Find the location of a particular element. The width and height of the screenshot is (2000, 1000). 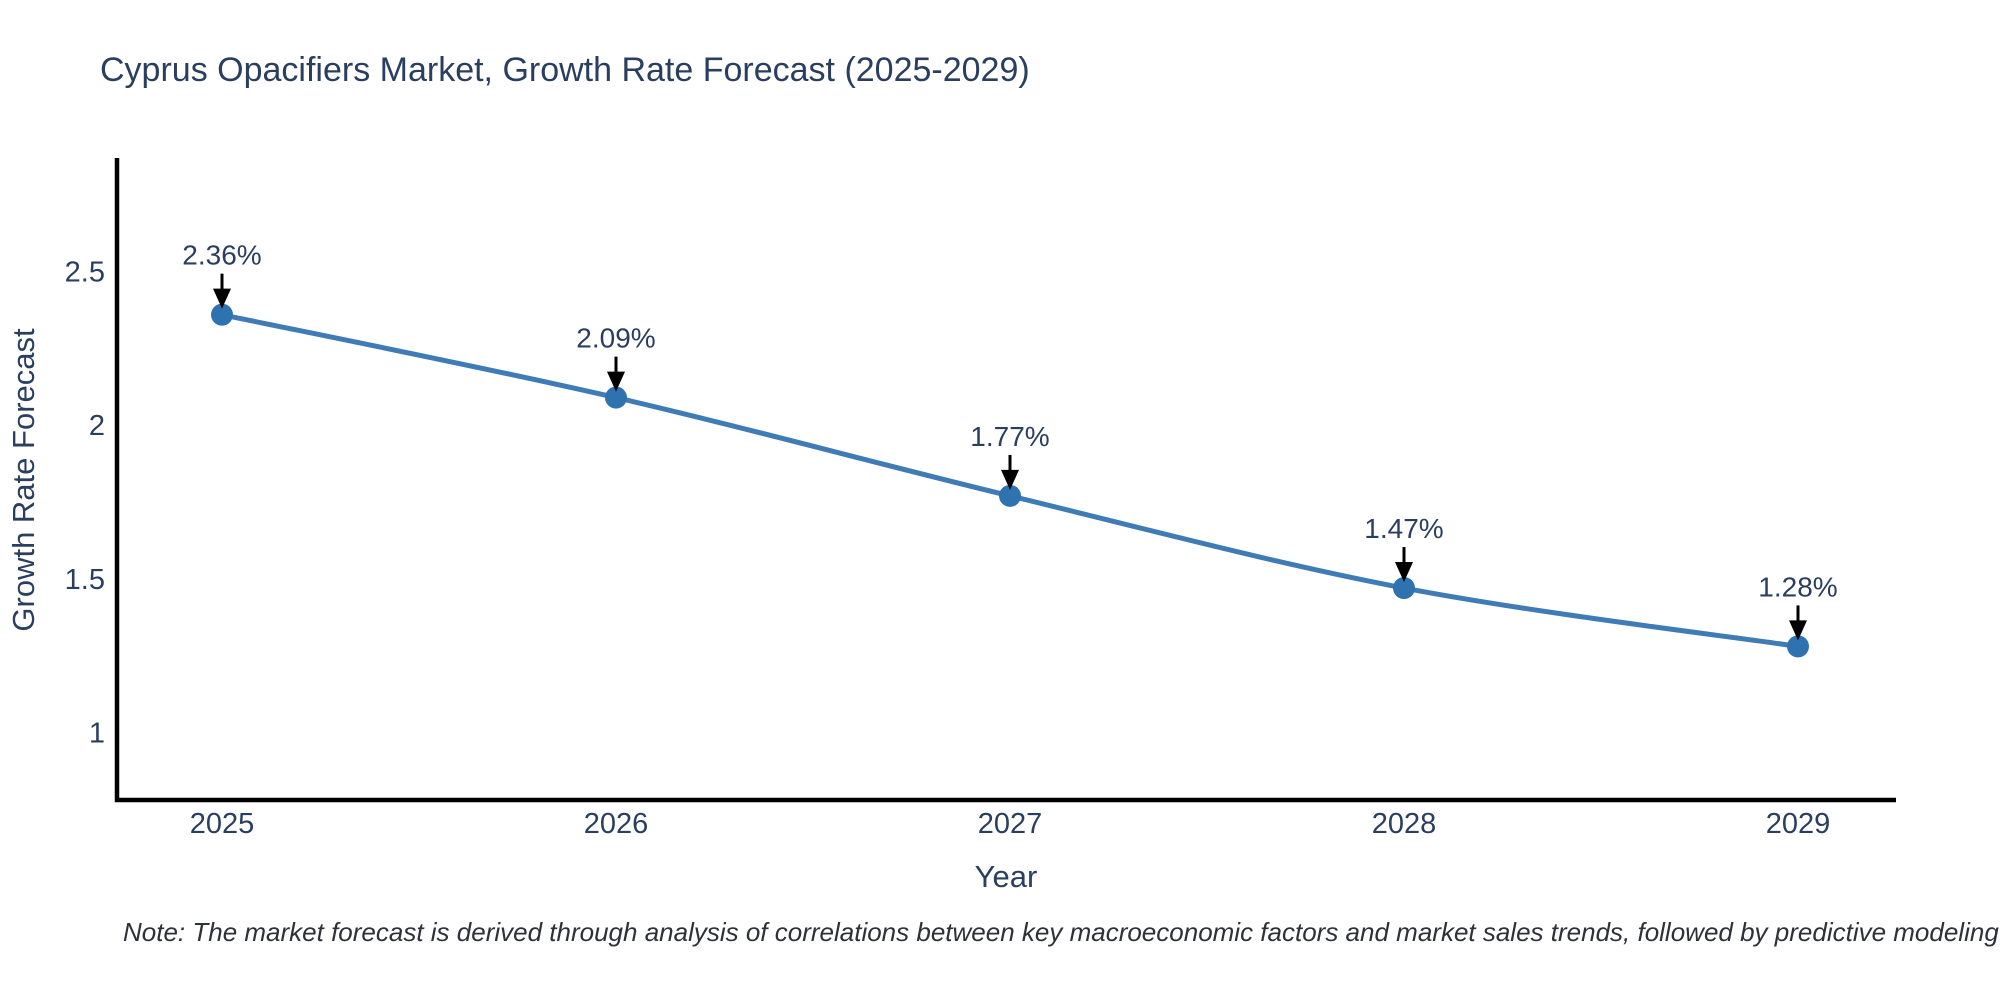

y-tick-label: 1.5 is located at coordinates (85, 580).